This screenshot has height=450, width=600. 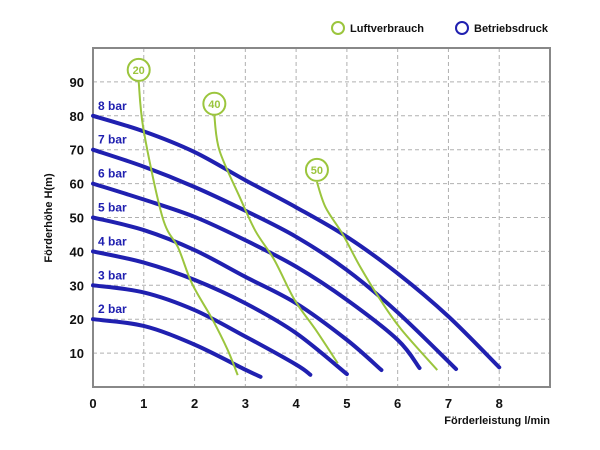 What do you see at coordinates (397, 403) in the screenshot?
I see `x-tick-label: 6` at bounding box center [397, 403].